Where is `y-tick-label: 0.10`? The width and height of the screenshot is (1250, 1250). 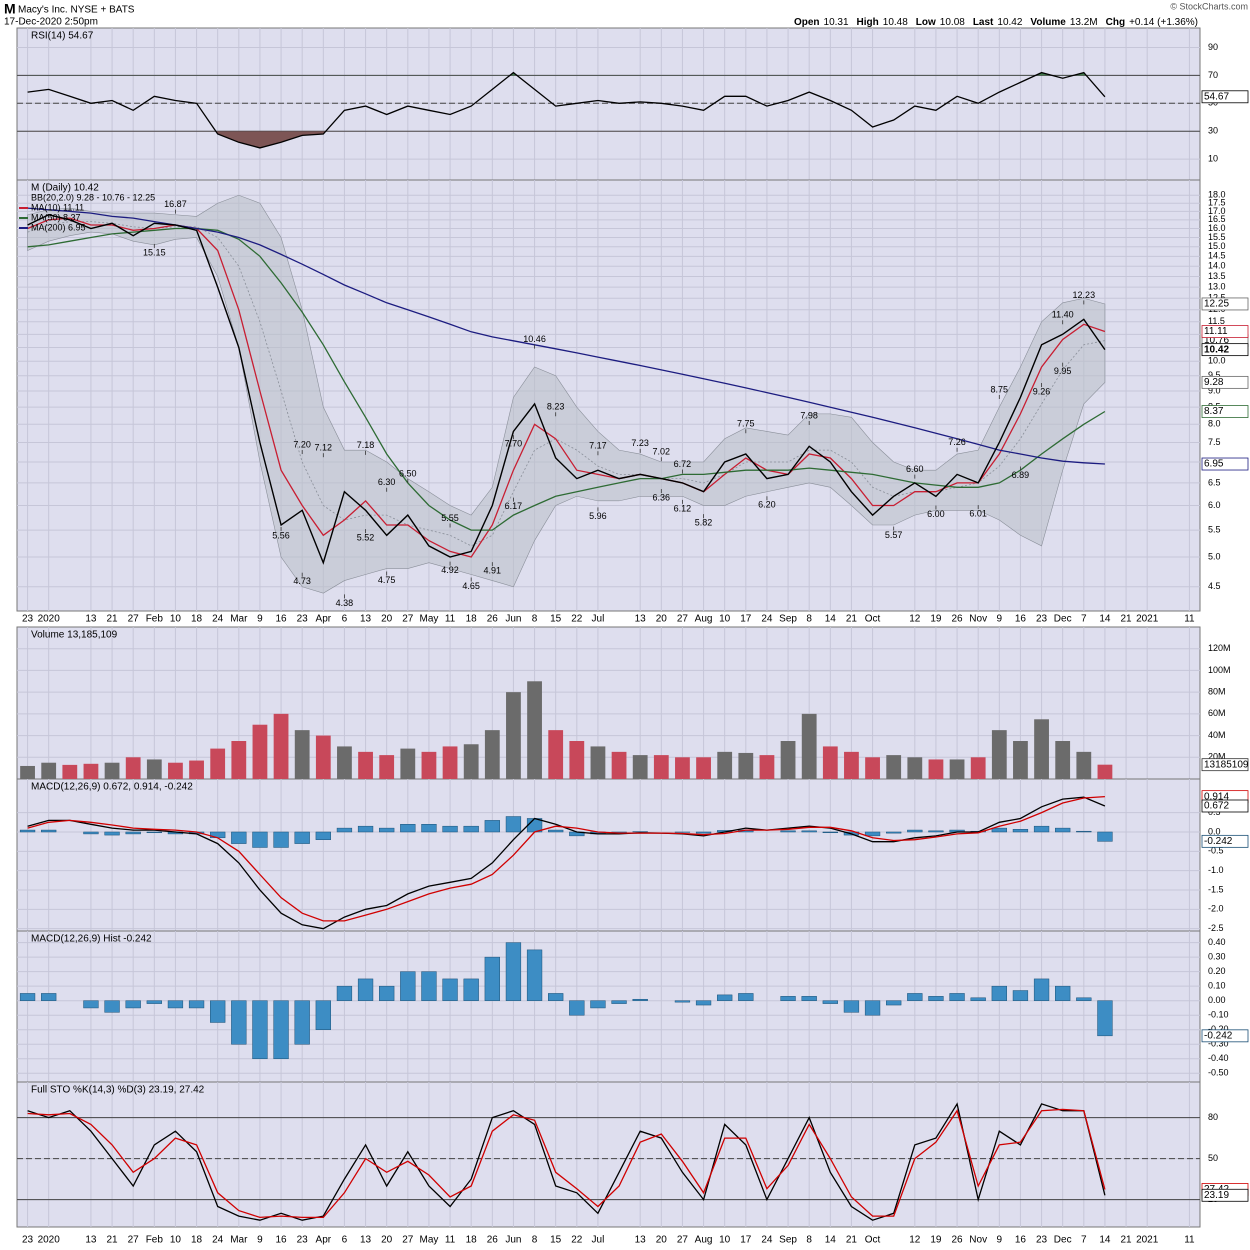 y-tick-label: 0.10 is located at coordinates (1217, 986).